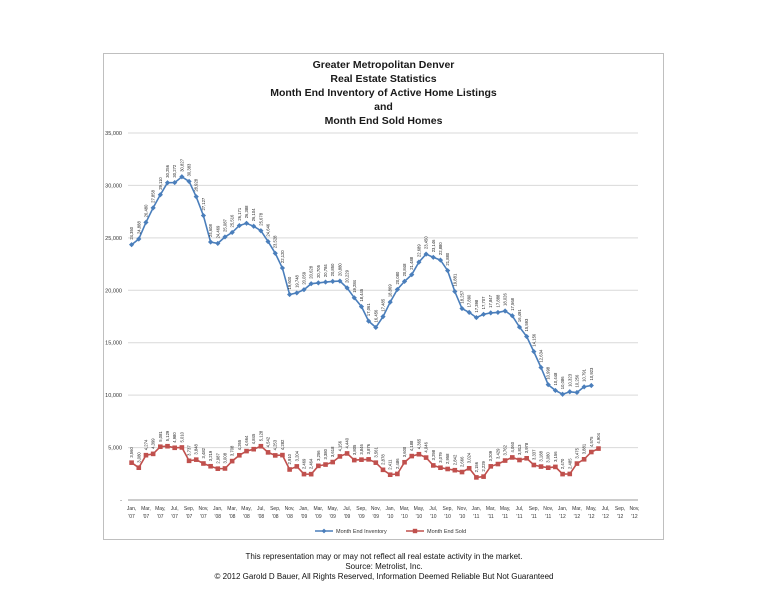 This screenshot has height=593, width=768. I want to click on data-label: 4,156, so click(339, 445).